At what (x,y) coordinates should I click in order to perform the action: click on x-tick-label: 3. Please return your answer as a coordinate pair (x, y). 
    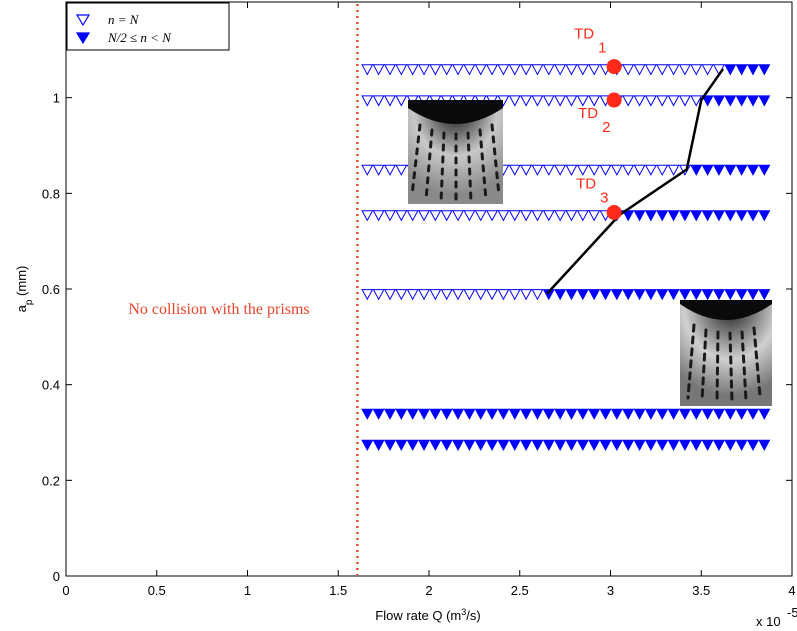
    Looking at the image, I should click on (610, 590).